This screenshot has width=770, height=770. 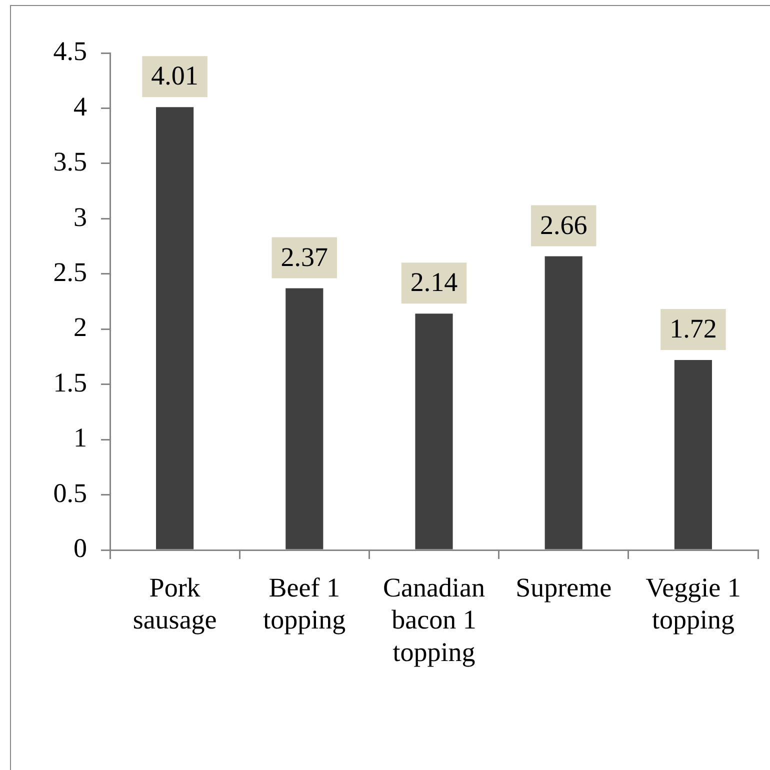 I want to click on x-tick-label: Beef 1 topping, so click(x=304, y=603).